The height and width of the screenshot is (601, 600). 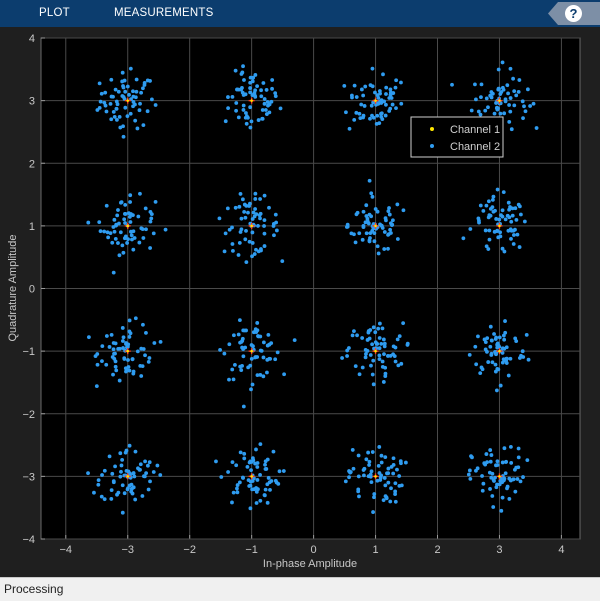 What do you see at coordinates (164, 13) in the screenshot?
I see `tab-measurements: MEASUREMENTS` at bounding box center [164, 13].